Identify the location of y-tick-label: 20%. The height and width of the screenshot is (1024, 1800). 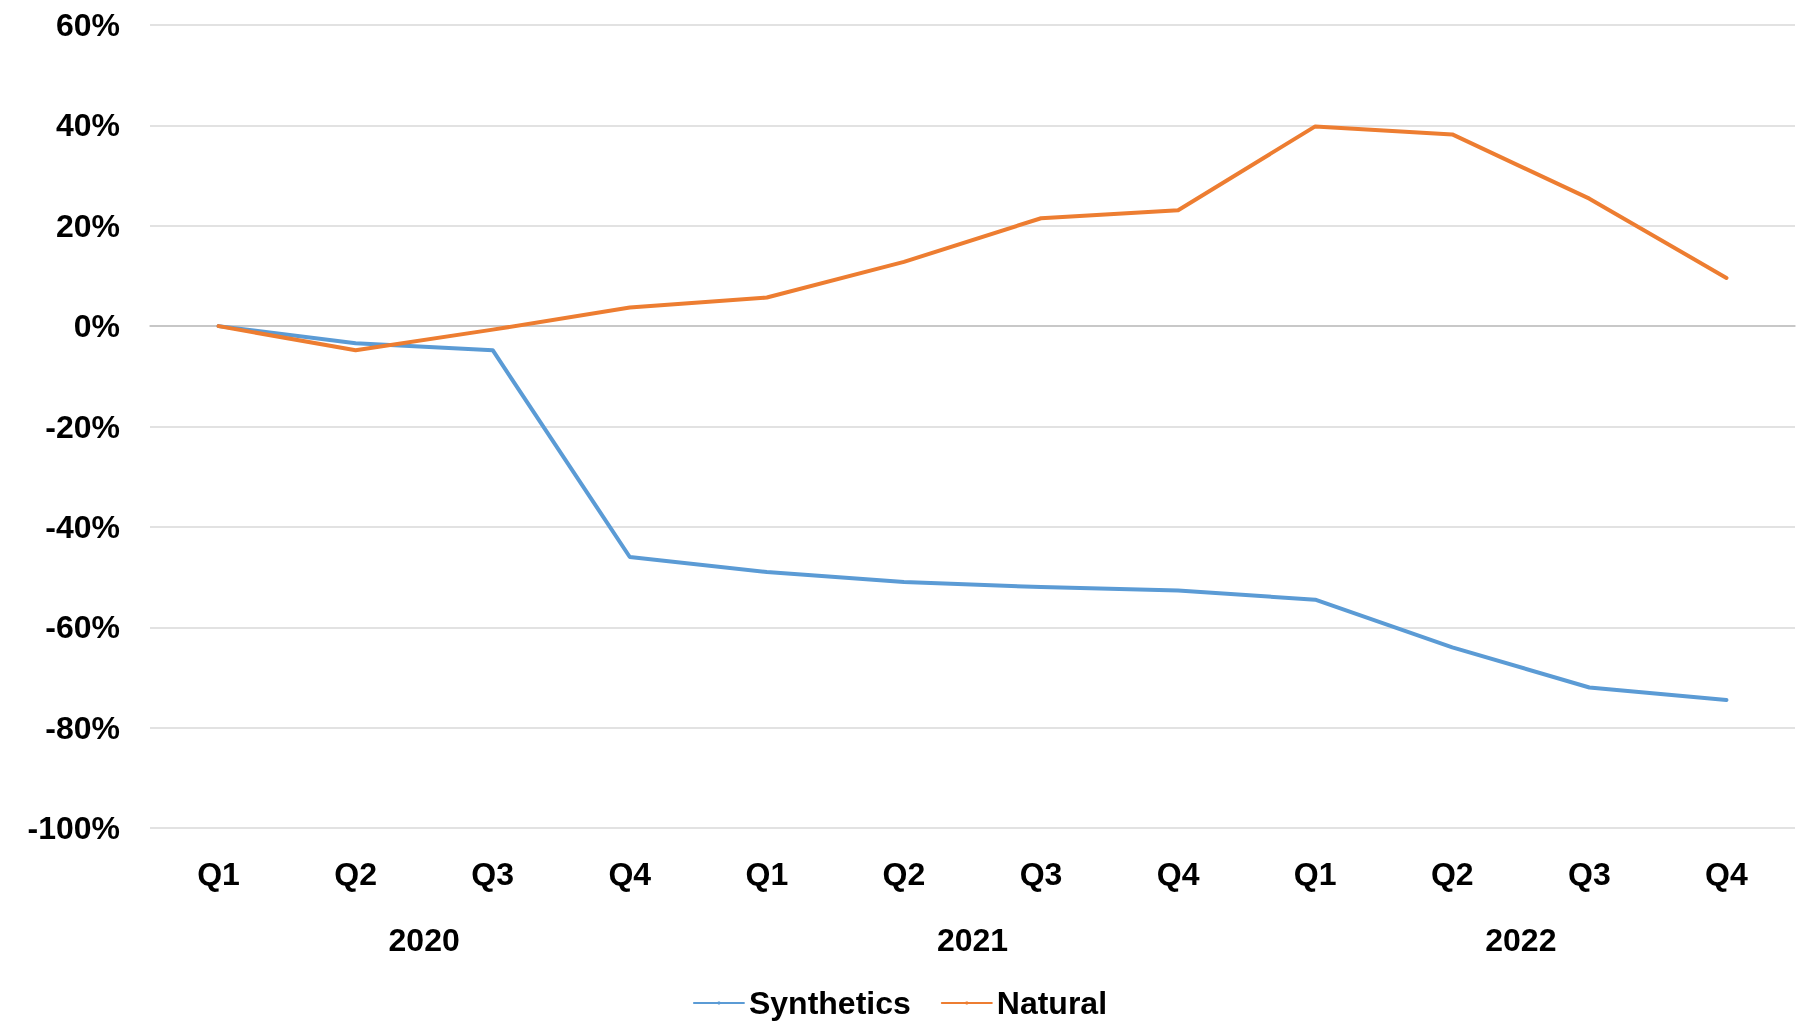
(87, 225).